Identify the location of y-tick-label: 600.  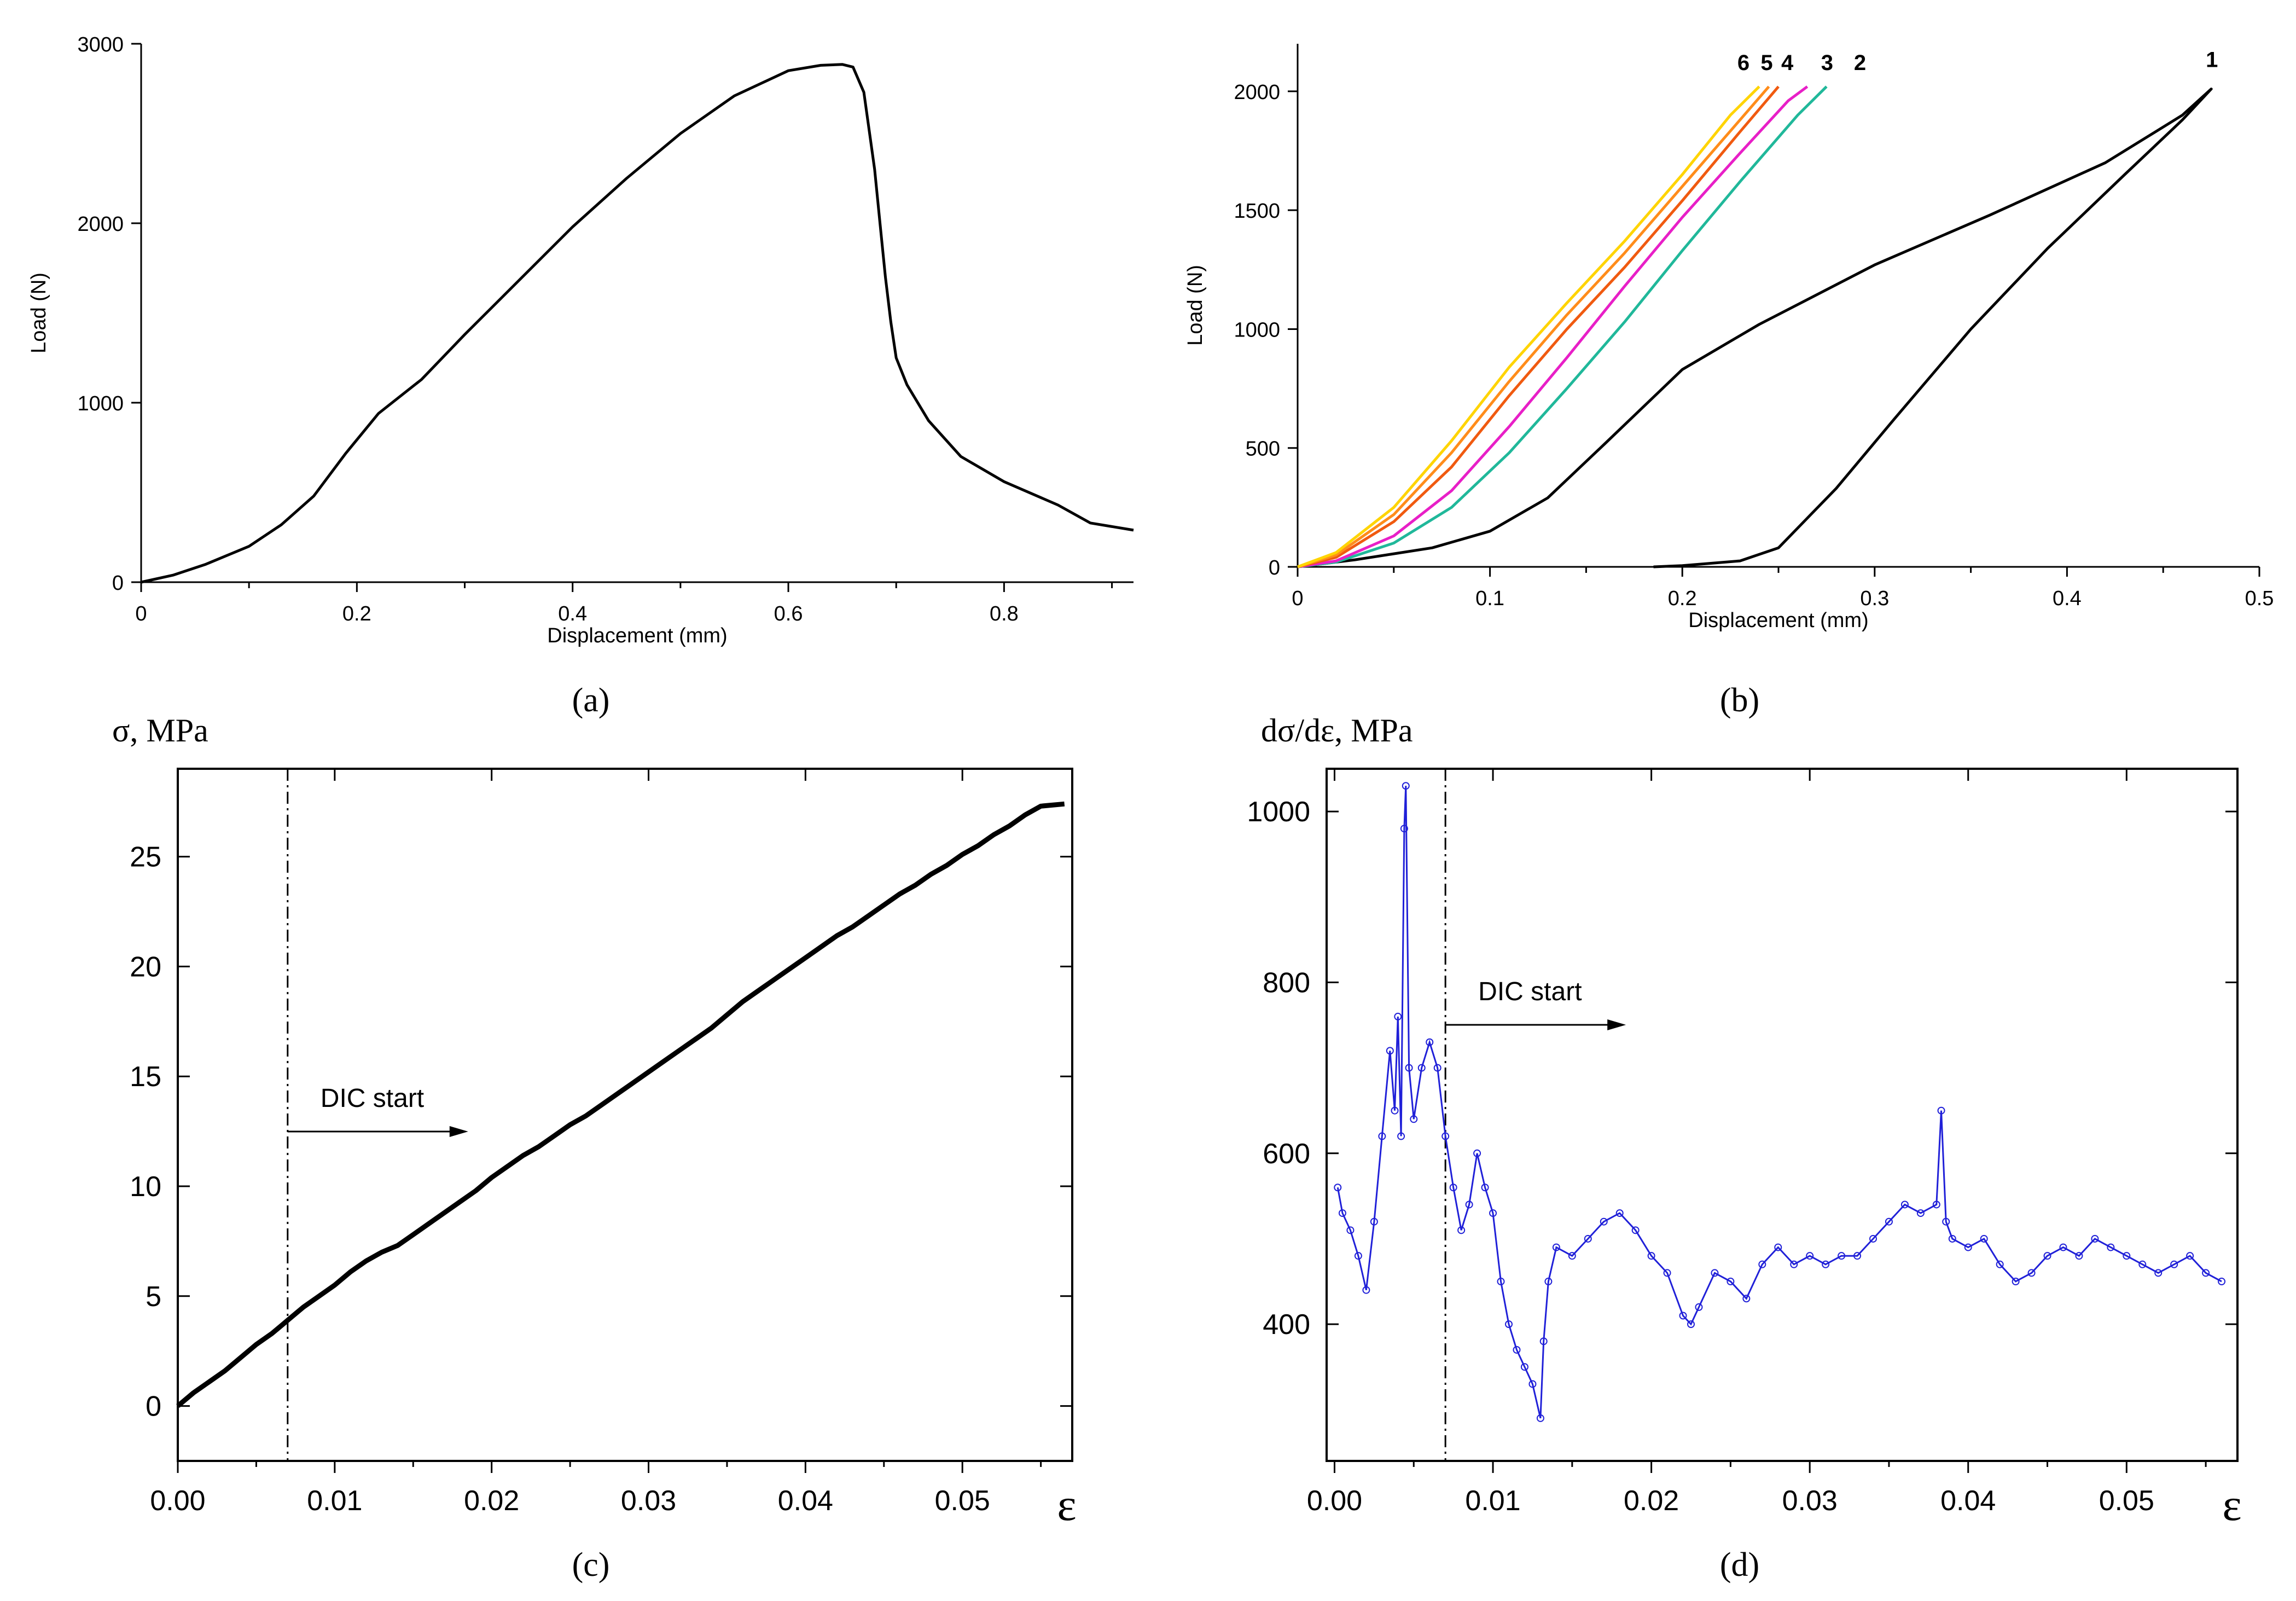
(1286, 1154).